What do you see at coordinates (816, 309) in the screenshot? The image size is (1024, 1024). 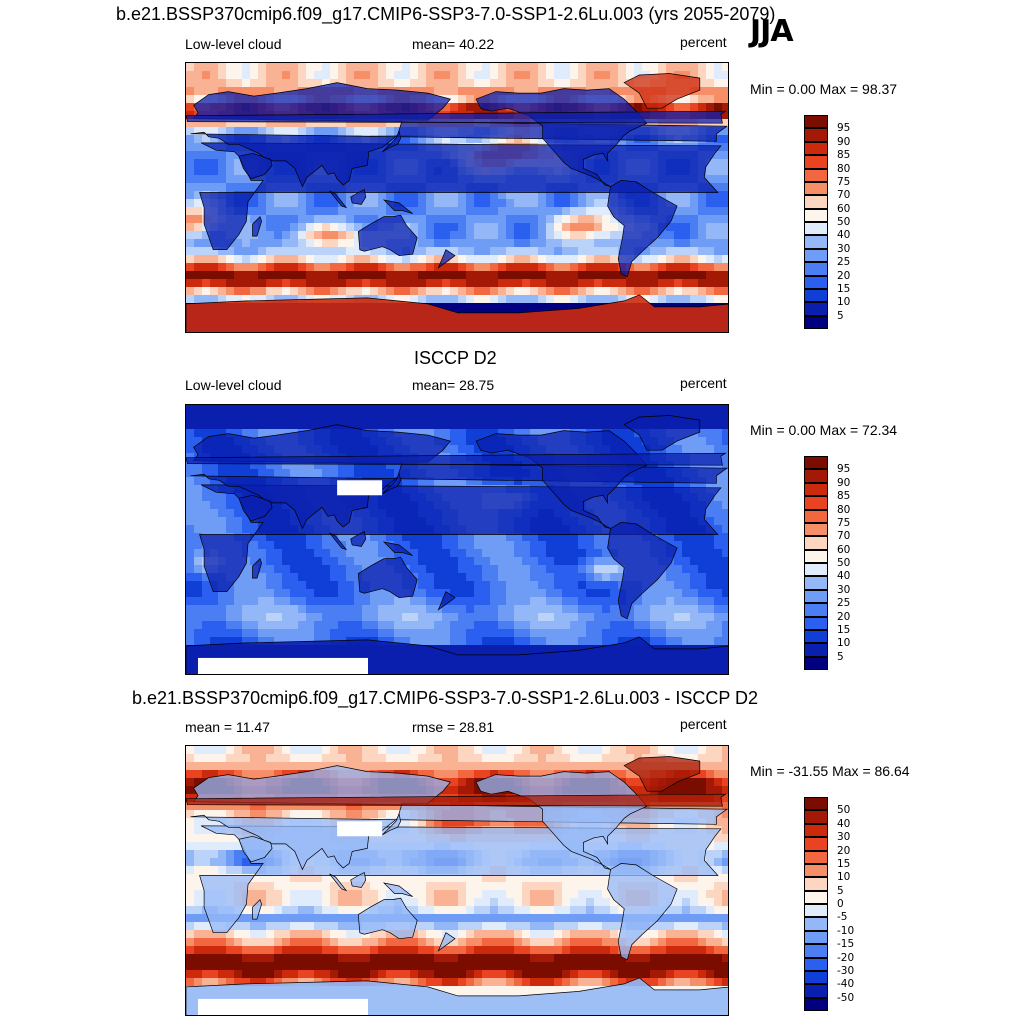 I see `colorbar-swatch` at bounding box center [816, 309].